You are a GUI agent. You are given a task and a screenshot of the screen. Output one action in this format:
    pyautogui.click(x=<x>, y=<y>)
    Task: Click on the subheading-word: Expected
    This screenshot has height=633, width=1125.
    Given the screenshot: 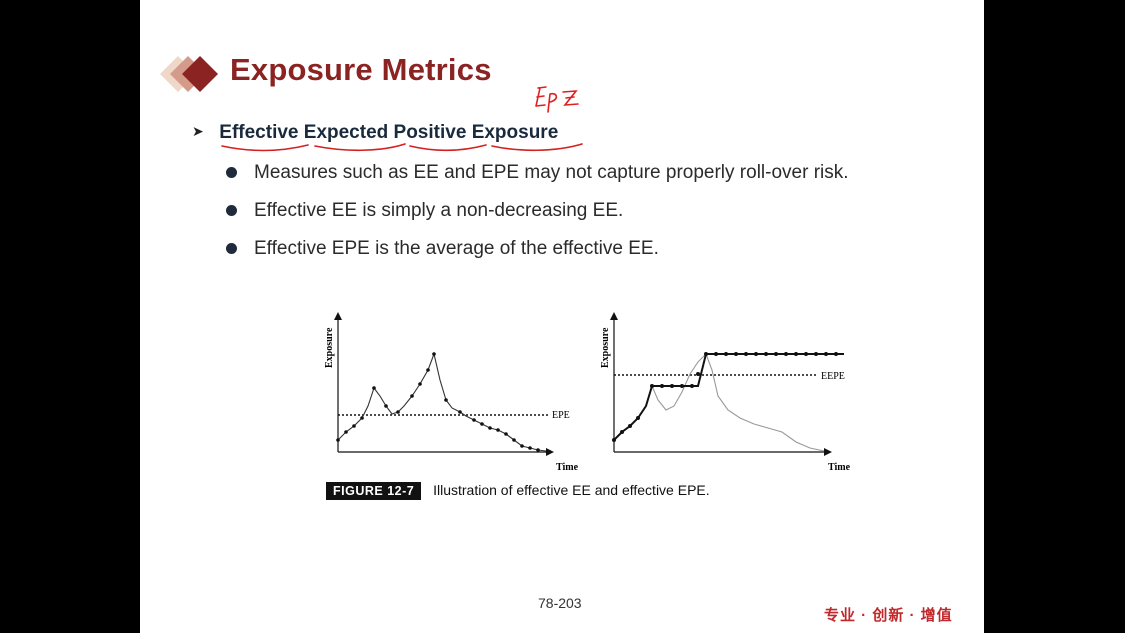 What is the action you would take?
    pyautogui.click(x=346, y=132)
    